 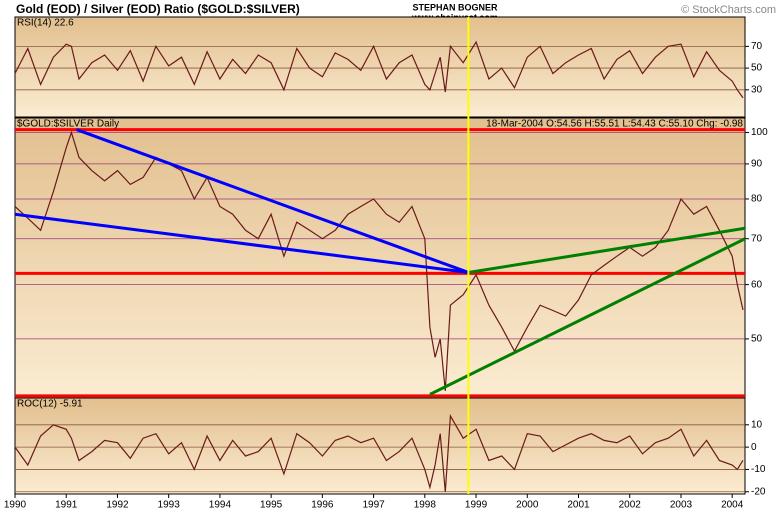 What do you see at coordinates (757, 284) in the screenshot?
I see `y-tick-label: 60` at bounding box center [757, 284].